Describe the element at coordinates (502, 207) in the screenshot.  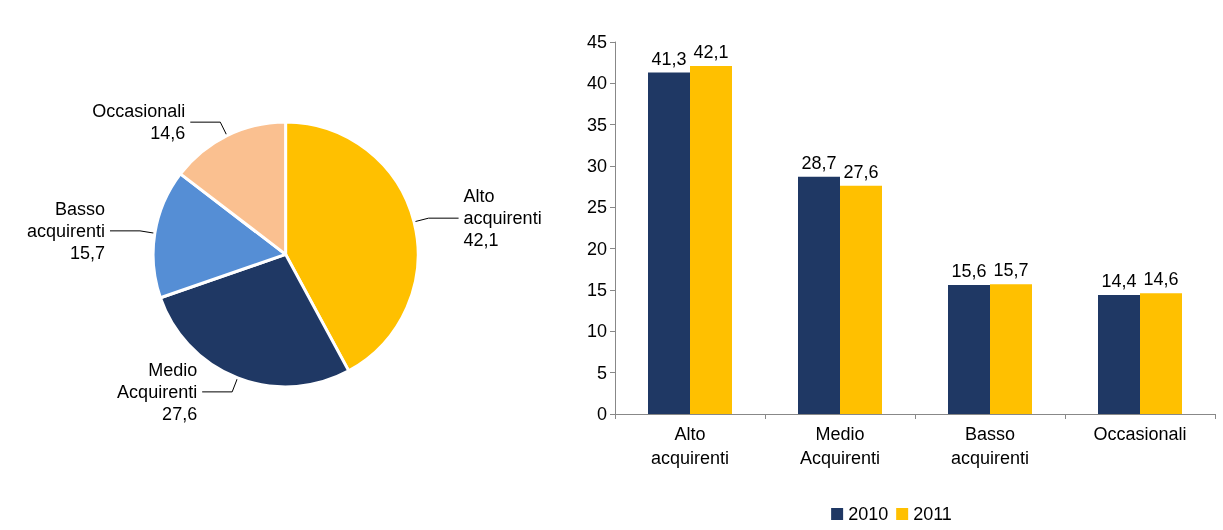
I see `slice-label: Alto acquirenti` at that location.